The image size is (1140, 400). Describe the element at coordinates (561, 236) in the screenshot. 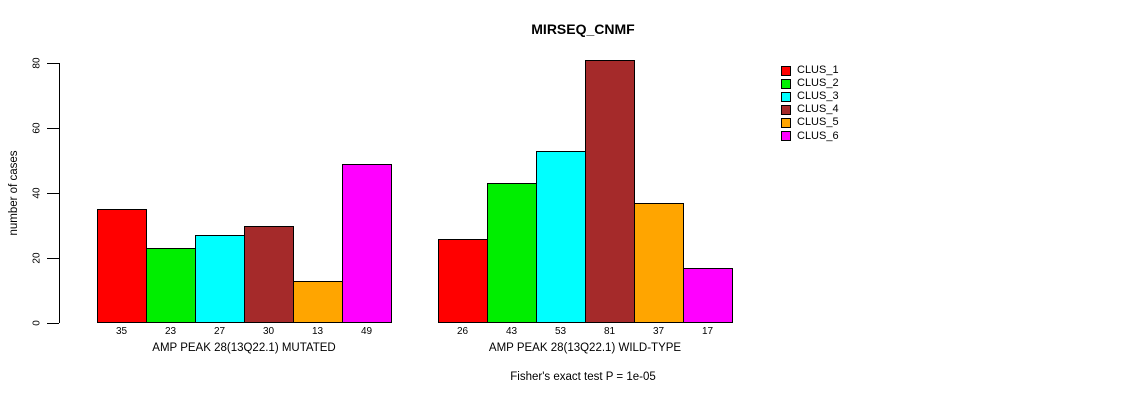

I see `bar-clus_3-group2` at that location.